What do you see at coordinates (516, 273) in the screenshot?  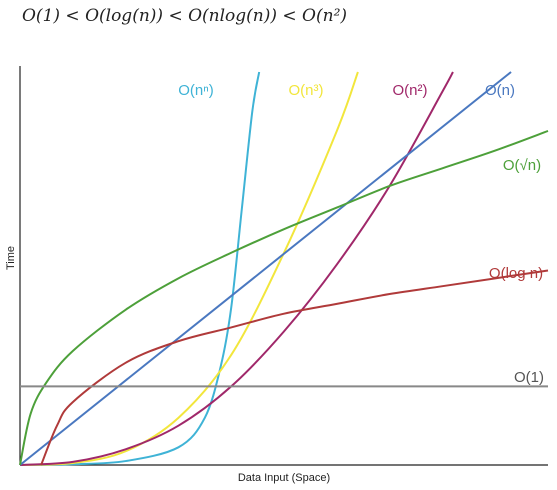 I see `series-label-5: O(log n)` at bounding box center [516, 273].